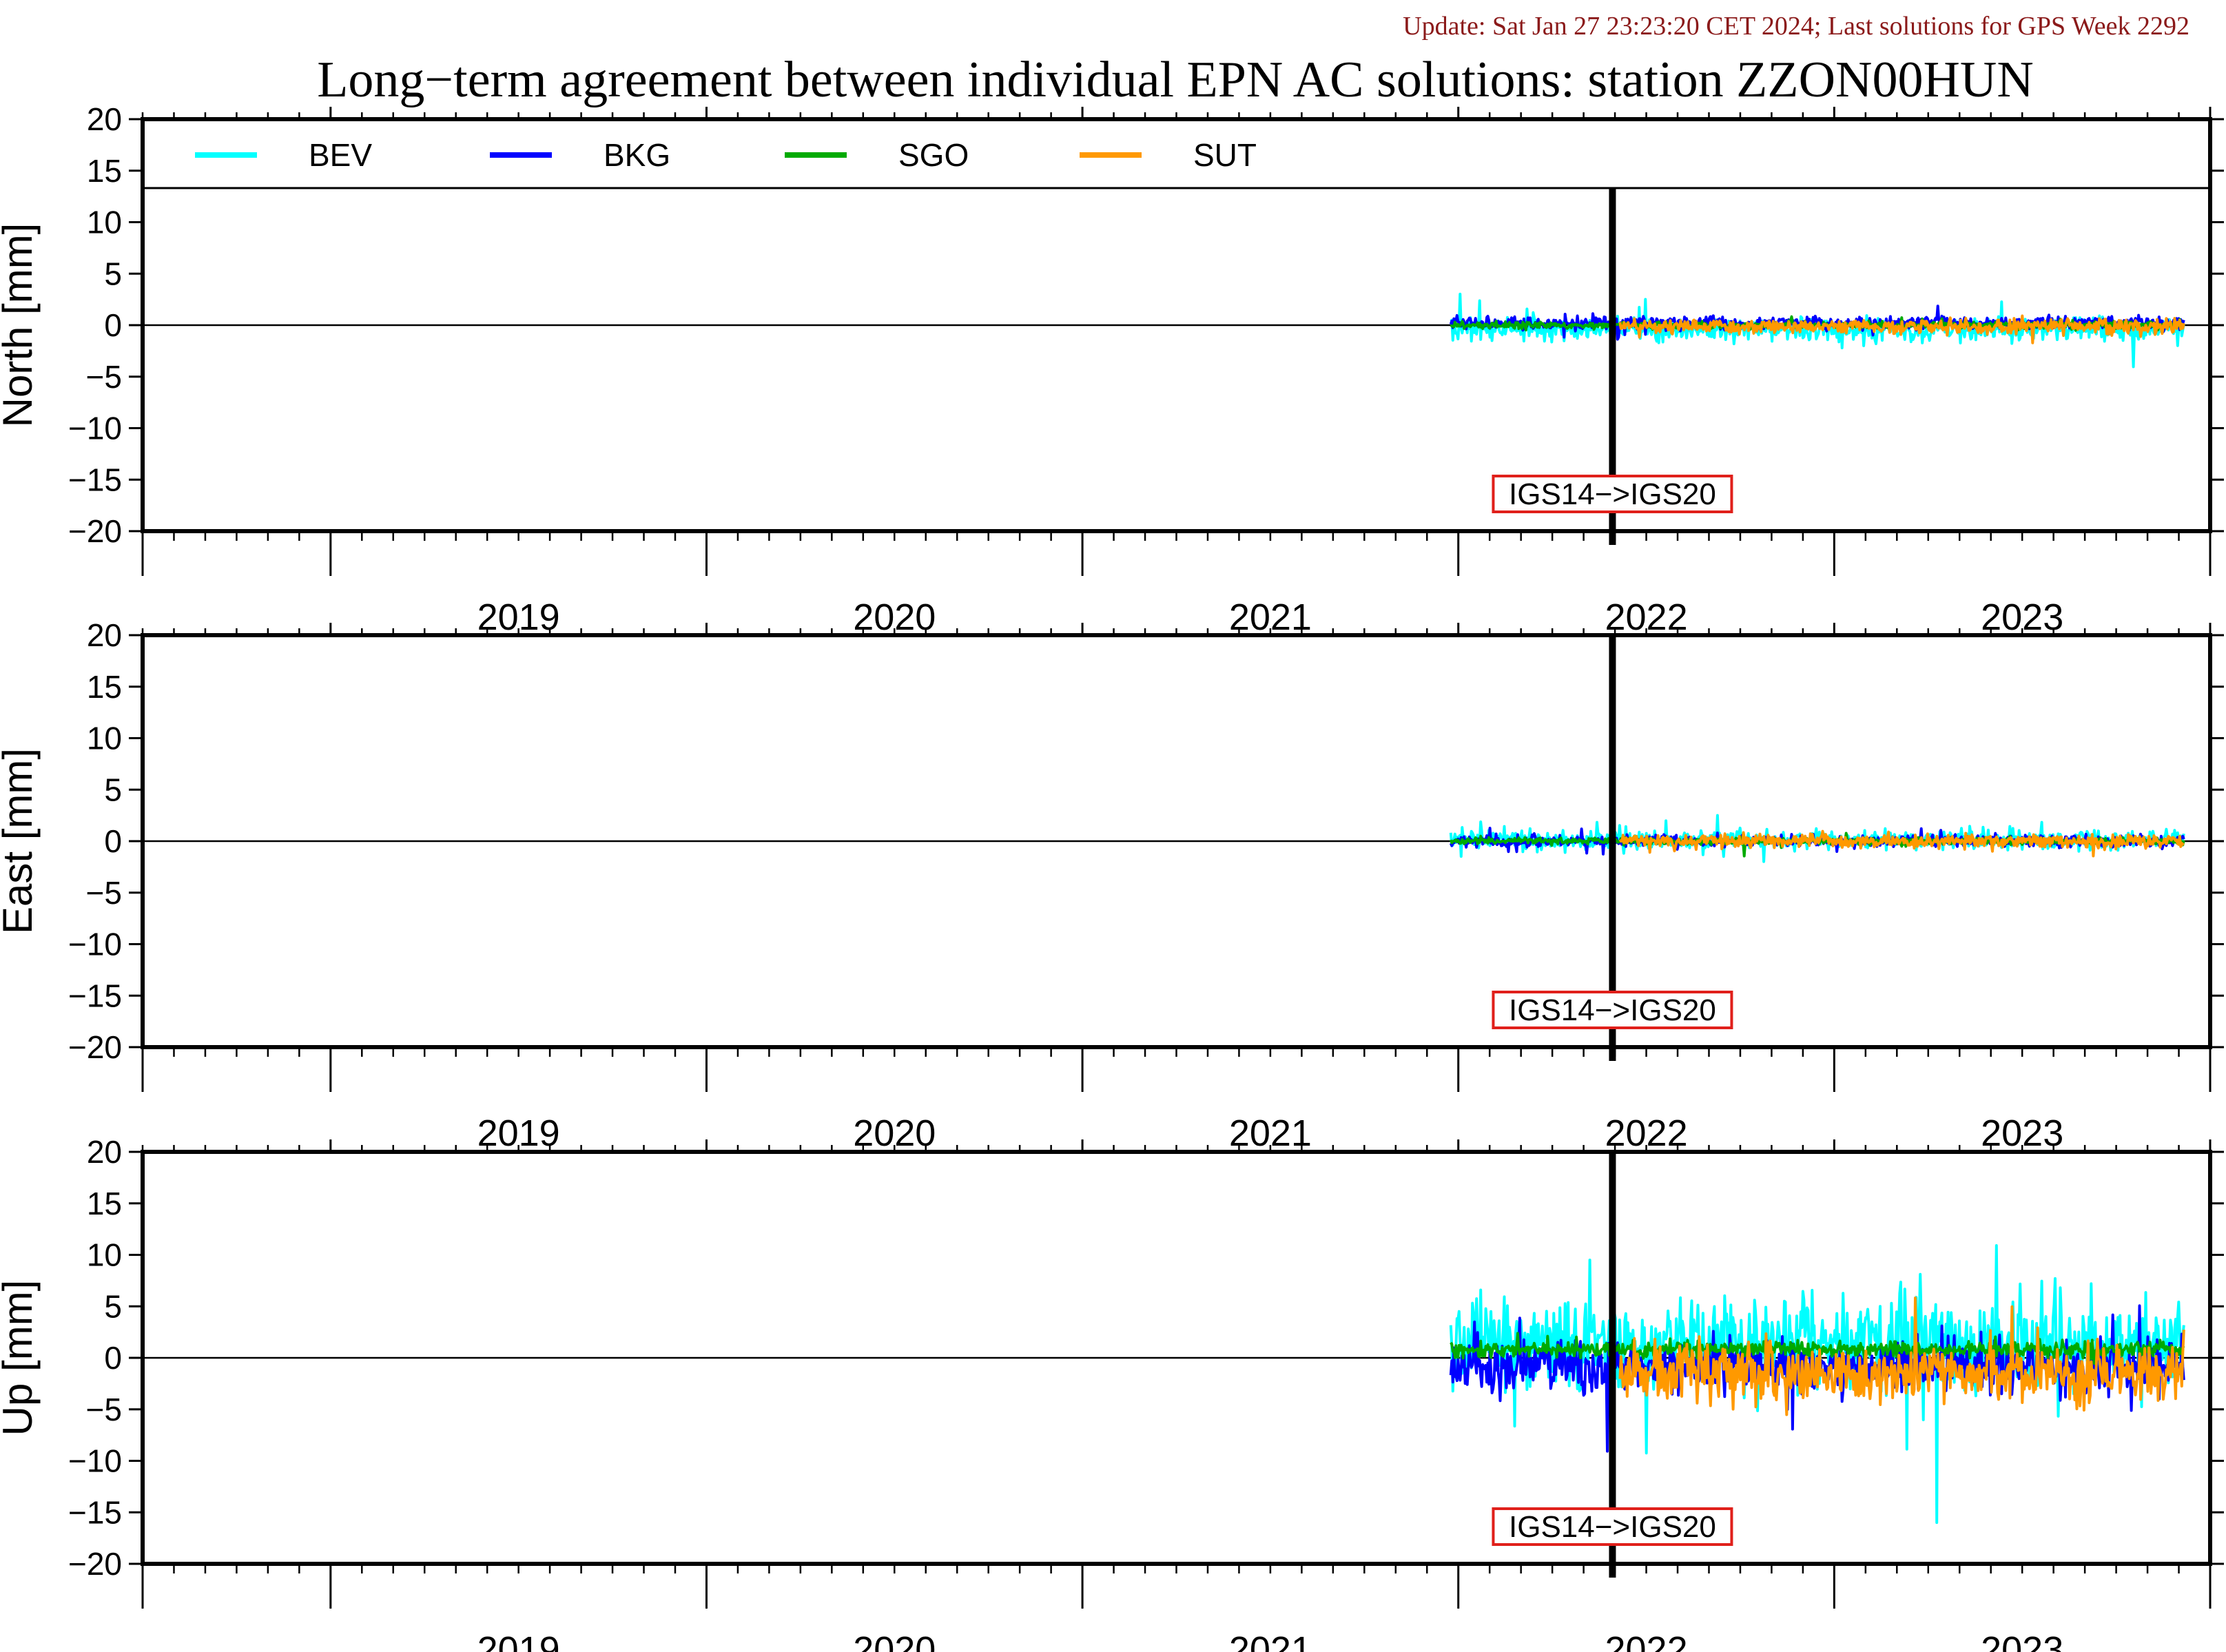 The height and width of the screenshot is (1652, 2226). I want to click on y-axis-label: North [mm], so click(20, 325).